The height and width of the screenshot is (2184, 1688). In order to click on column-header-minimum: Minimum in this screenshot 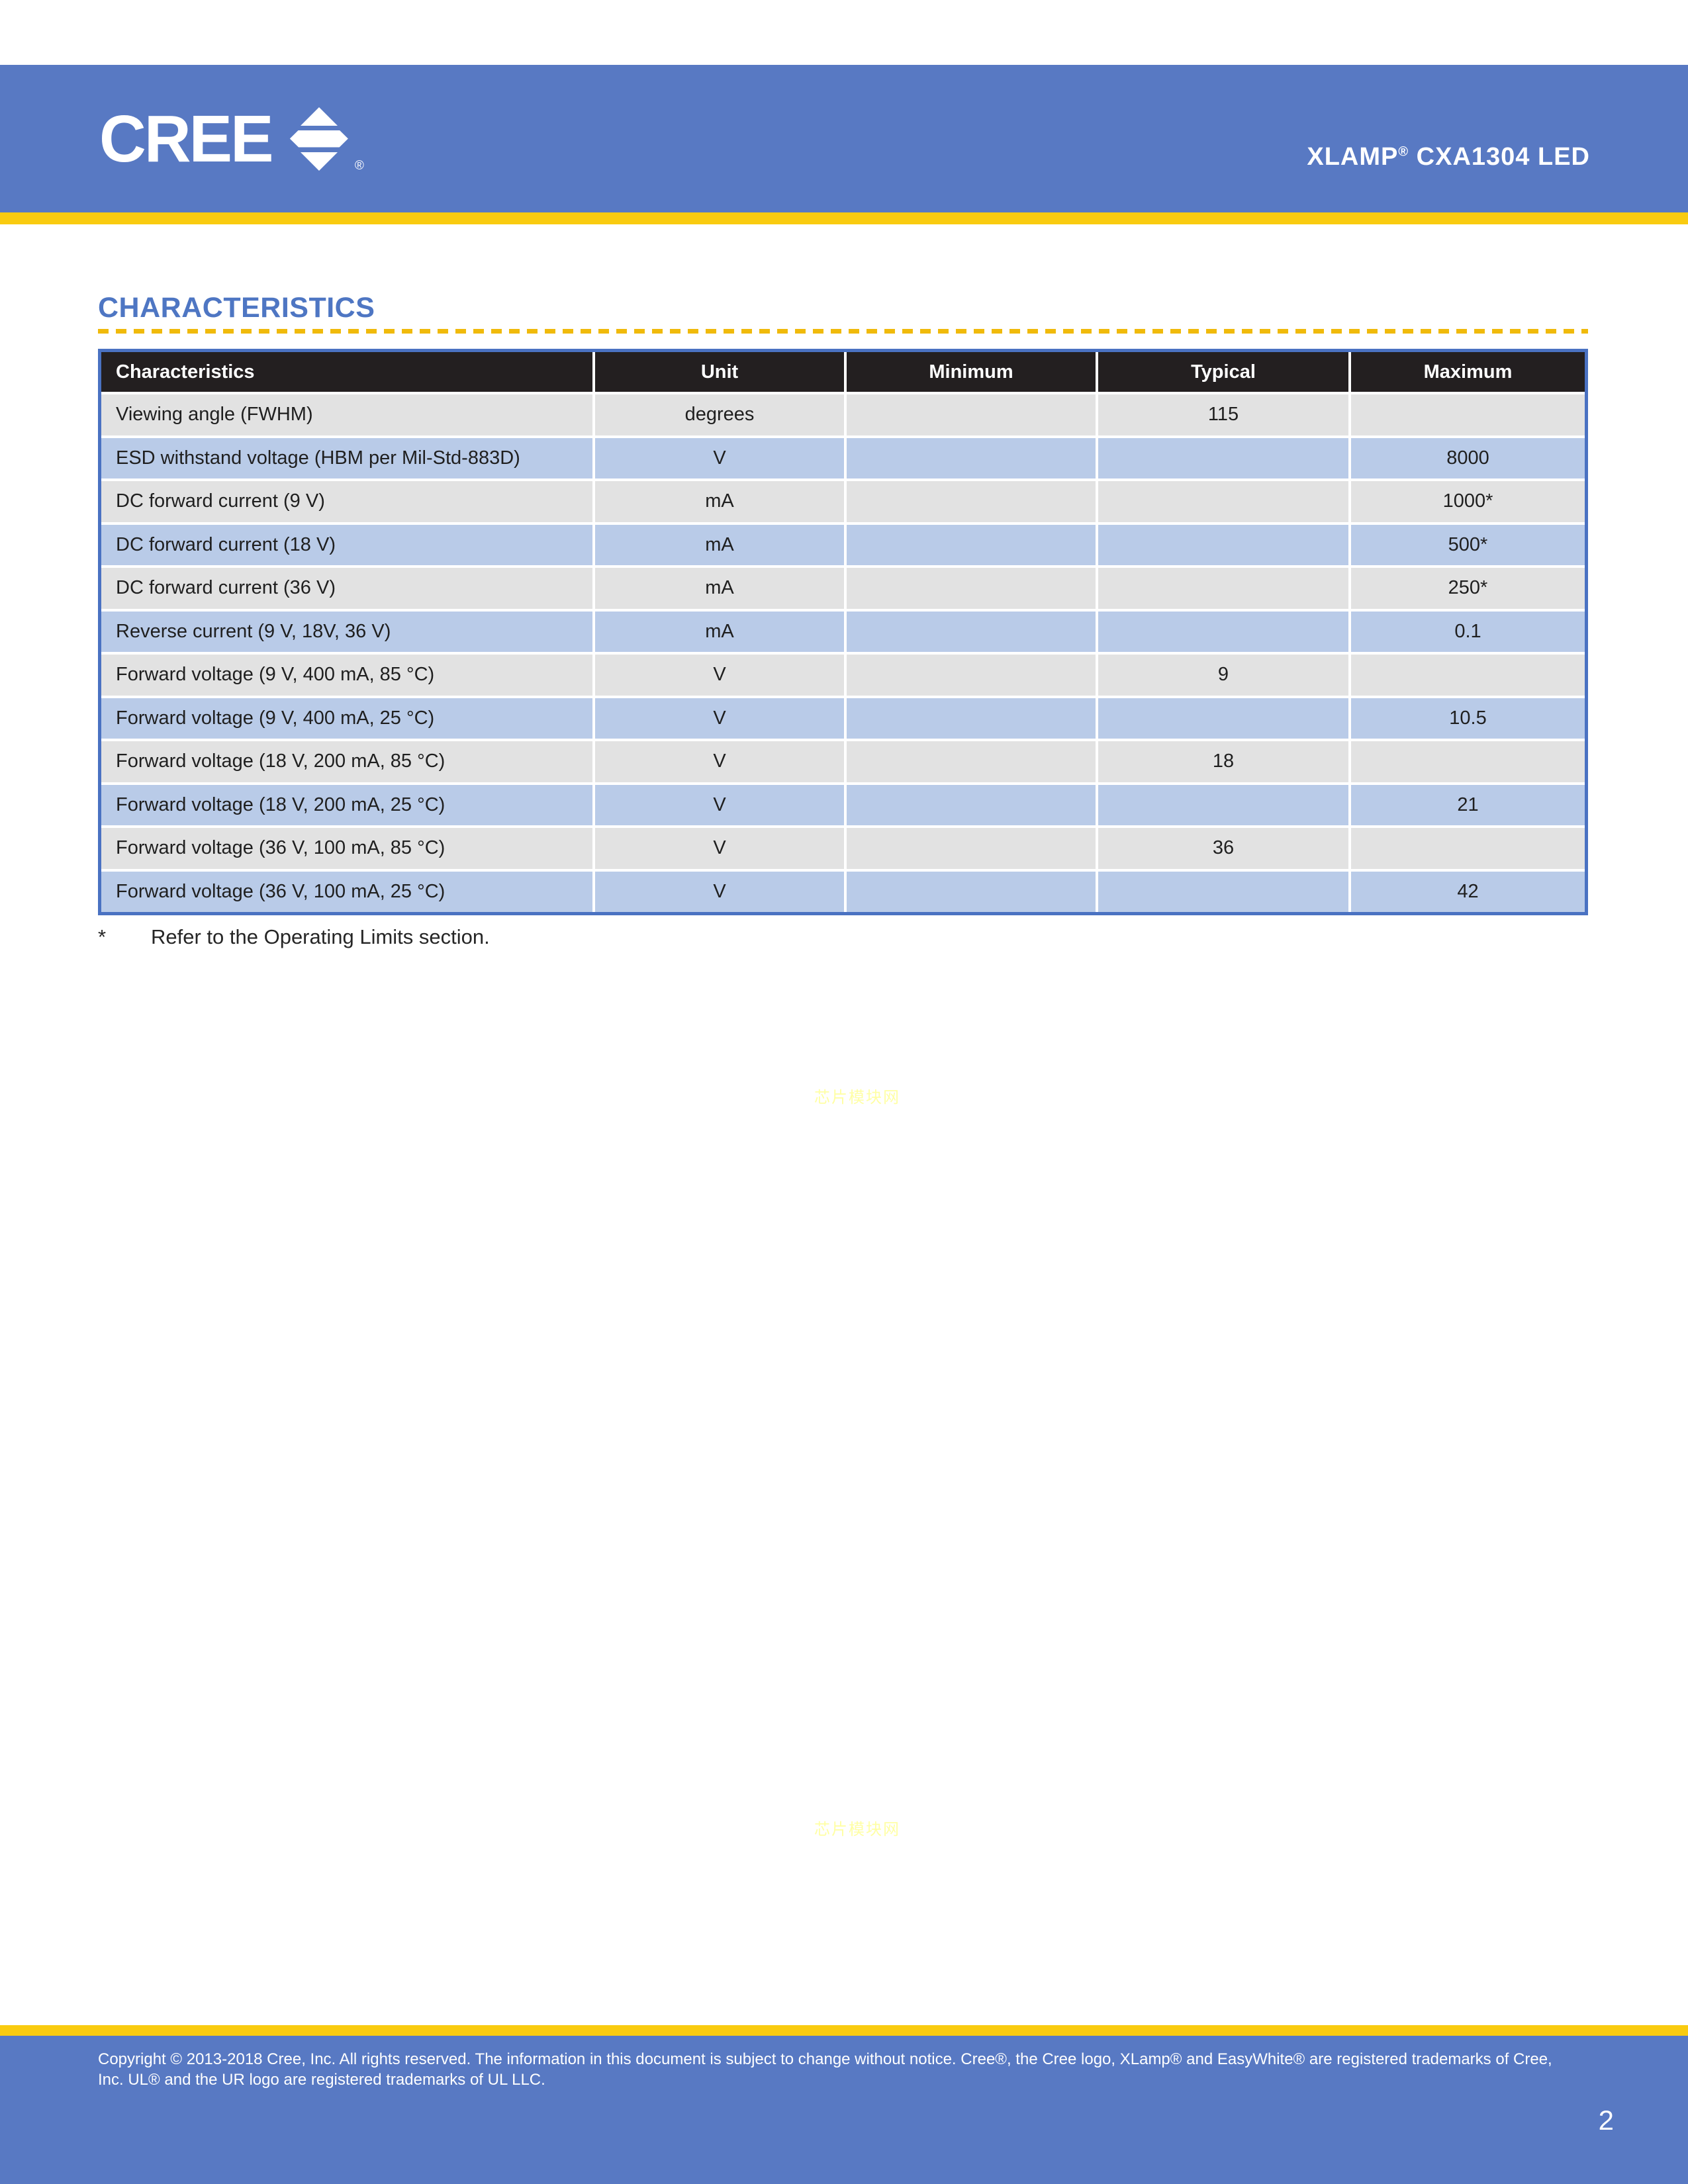, I will do `click(970, 372)`.